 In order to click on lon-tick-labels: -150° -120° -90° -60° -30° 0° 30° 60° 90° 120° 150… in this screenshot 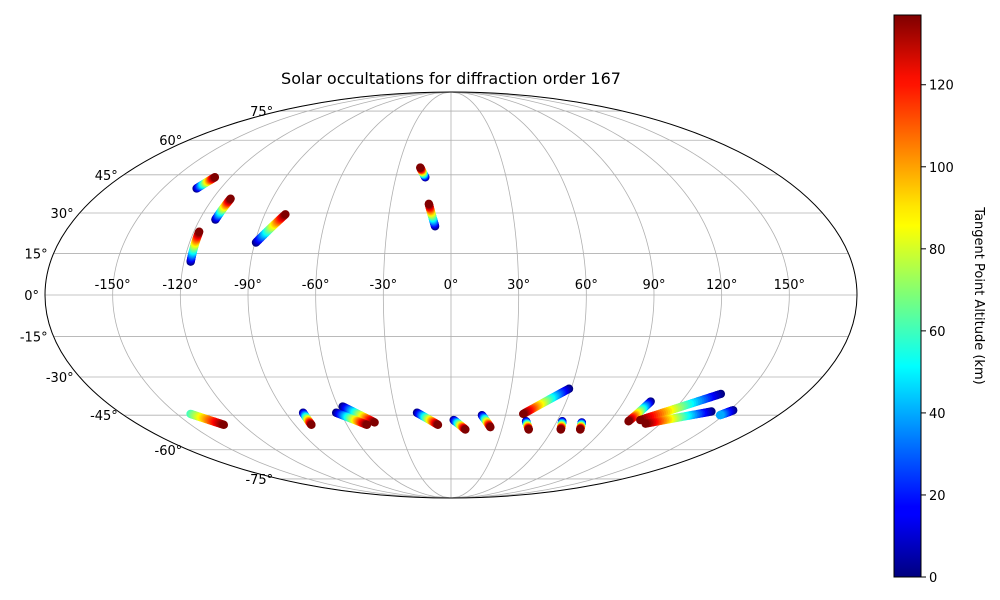, I will do `click(450, 285)`.